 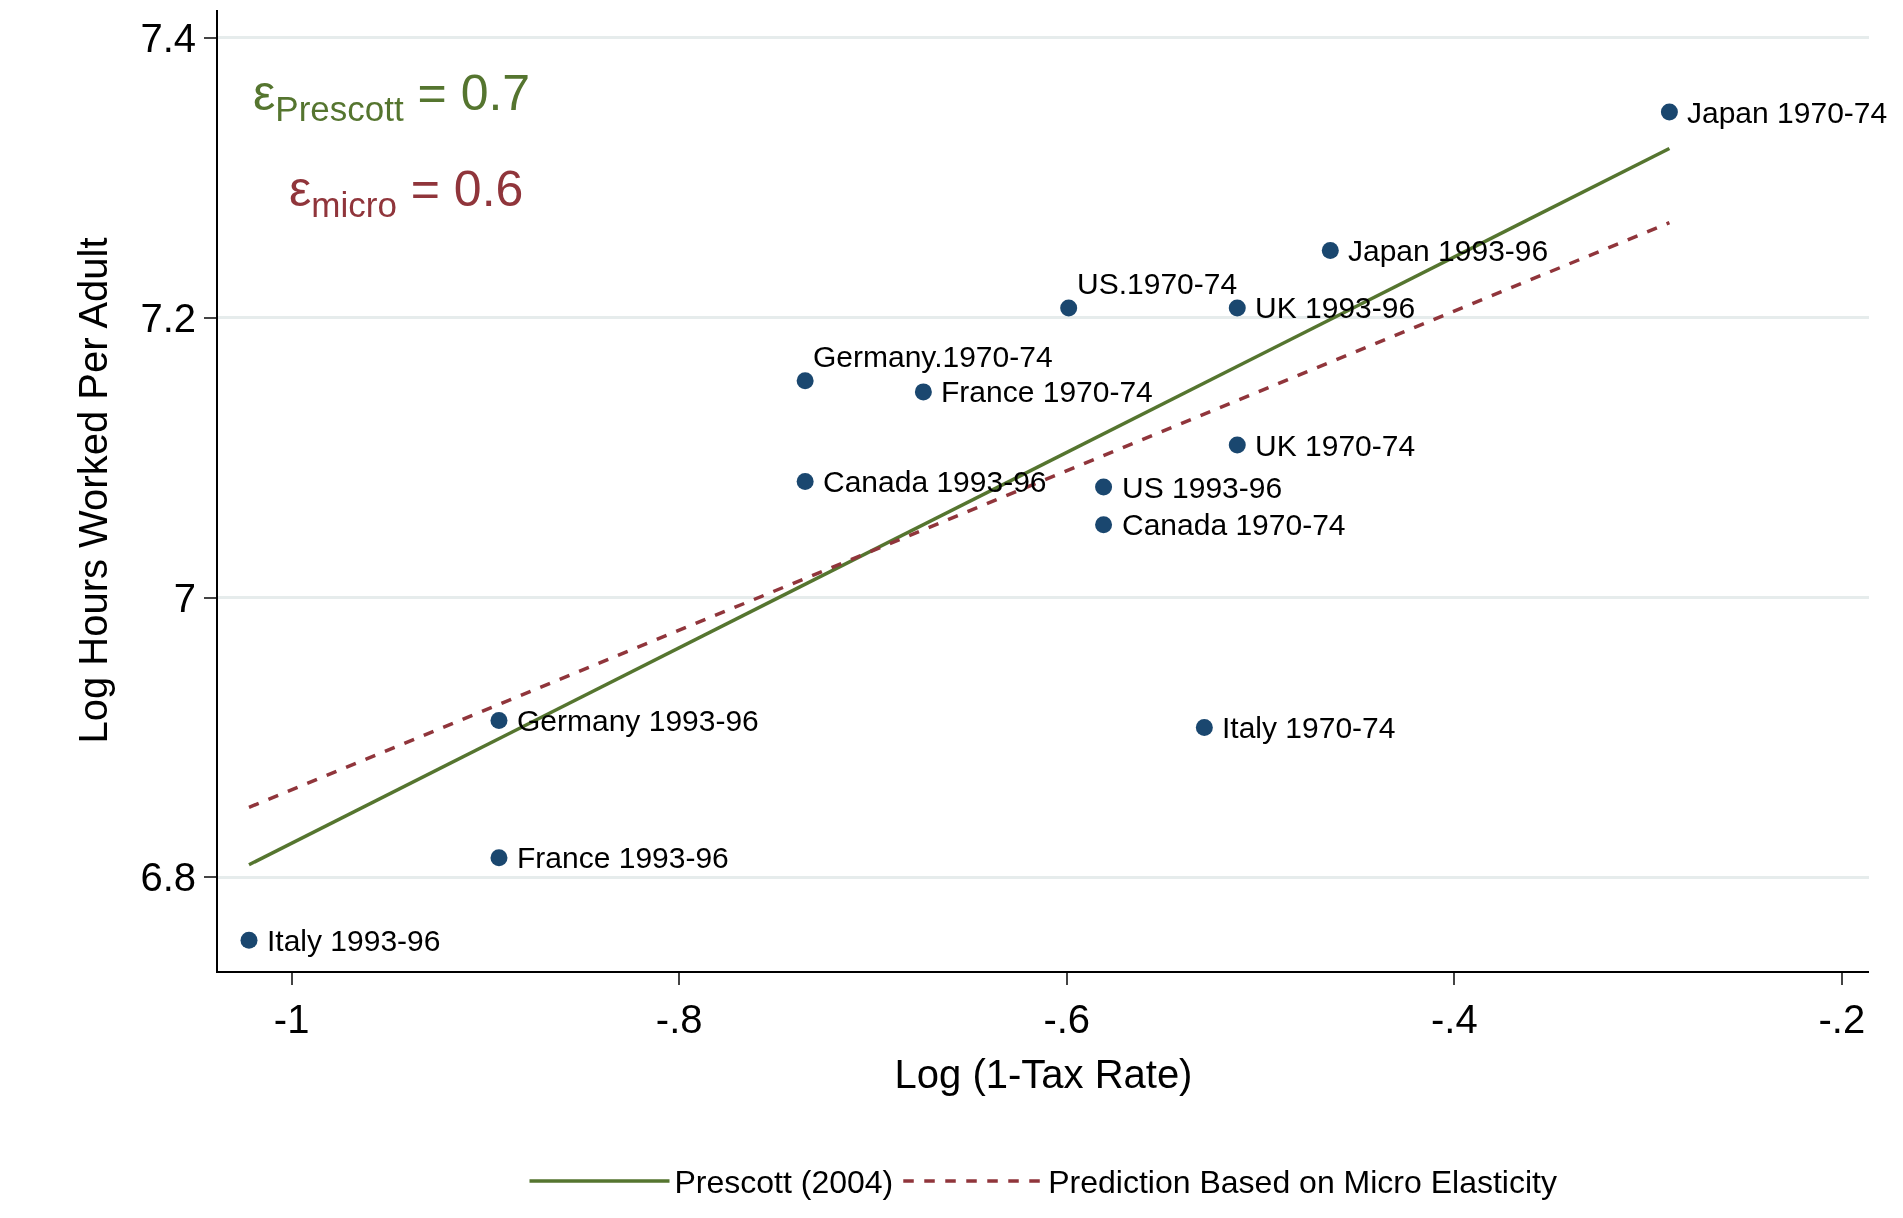 I want to click on annotation: US 1993-96, so click(x=1202, y=487).